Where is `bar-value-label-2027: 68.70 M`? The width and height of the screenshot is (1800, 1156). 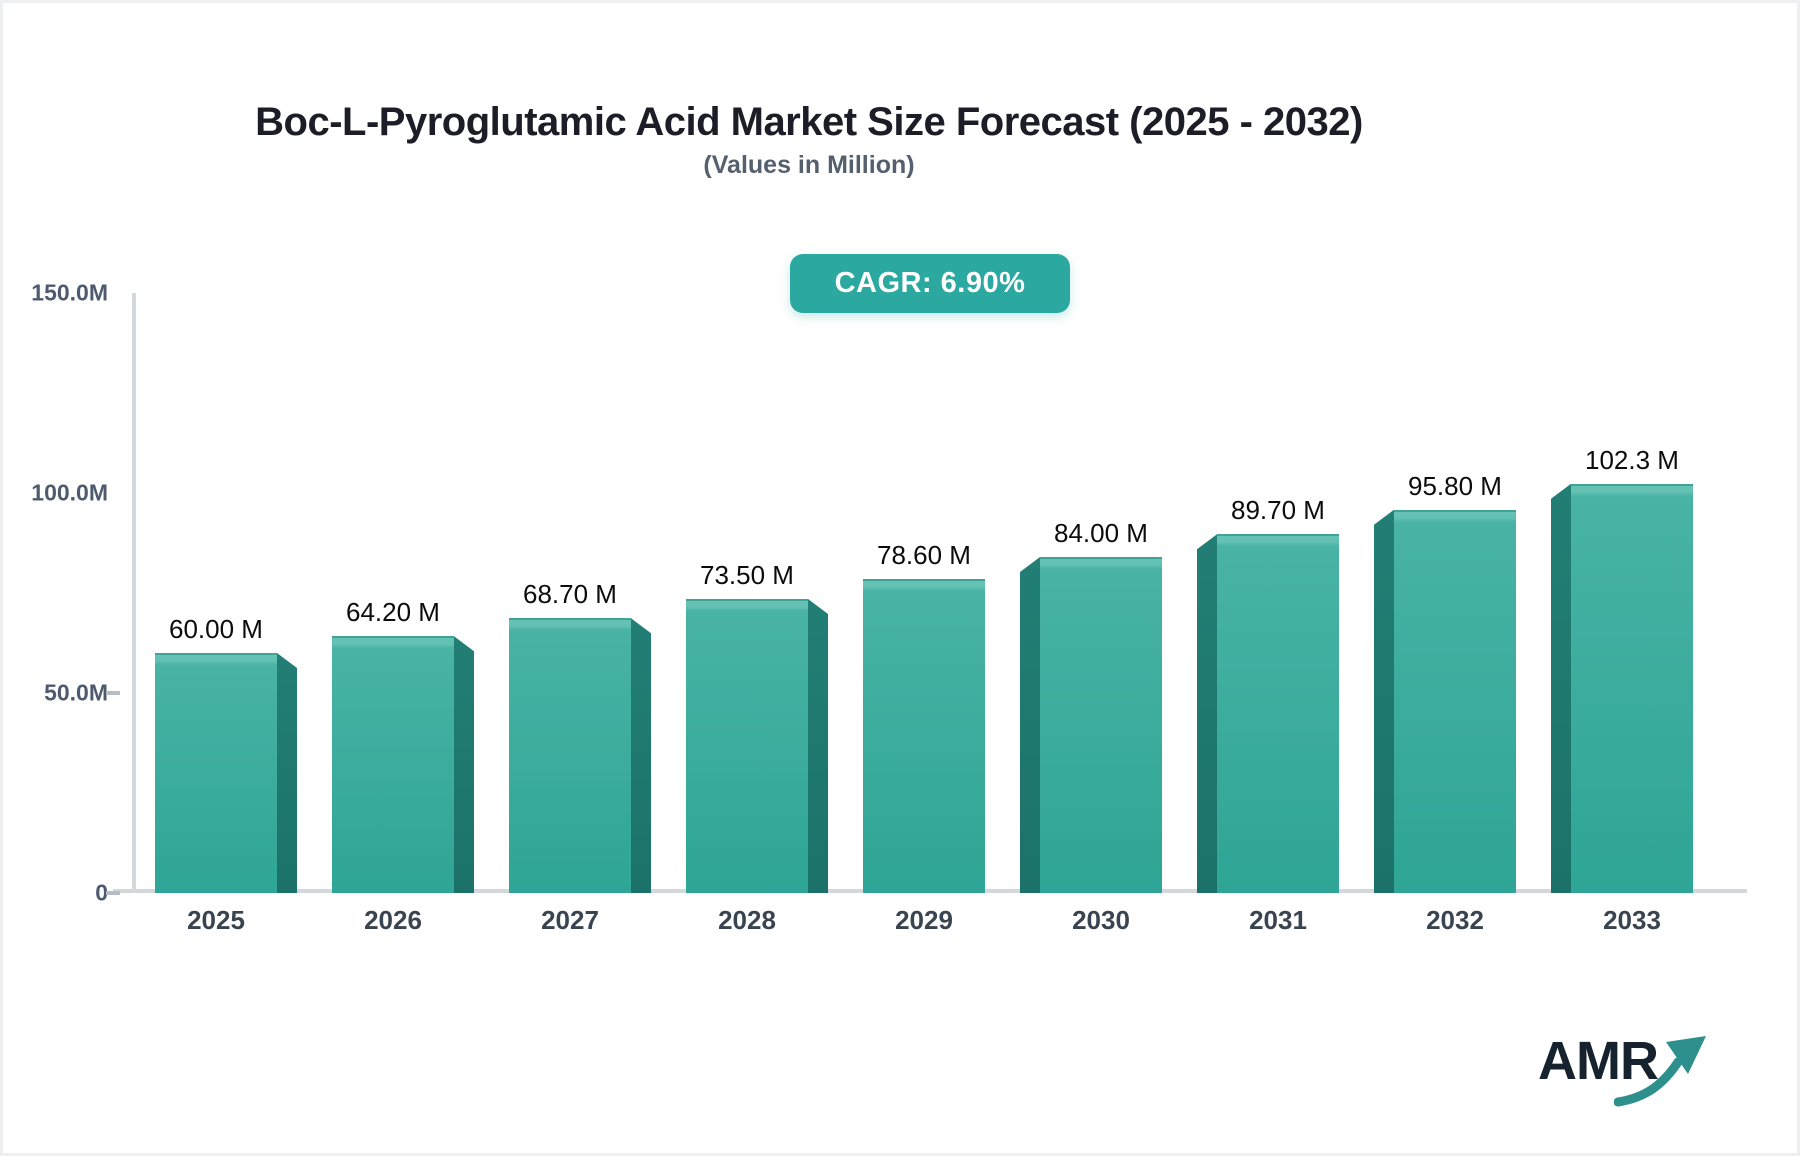
bar-value-label-2027: 68.70 M is located at coordinates (570, 594).